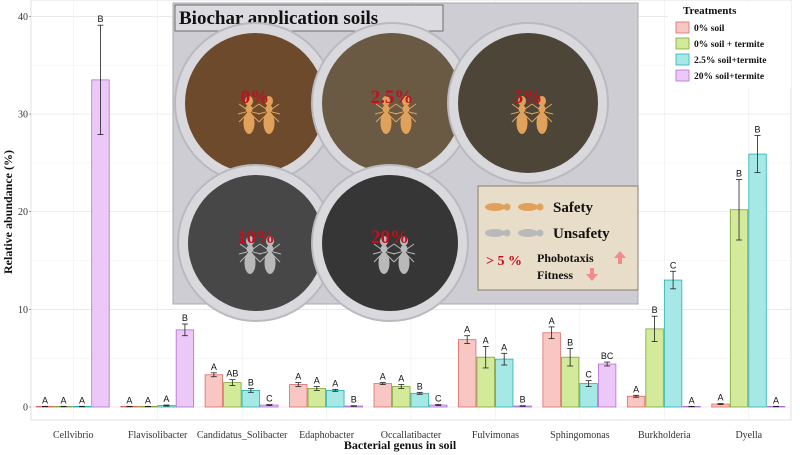 The image size is (800, 455). Describe the element at coordinates (710, 11) in the screenshot. I see `legend-title: Treatments` at that location.